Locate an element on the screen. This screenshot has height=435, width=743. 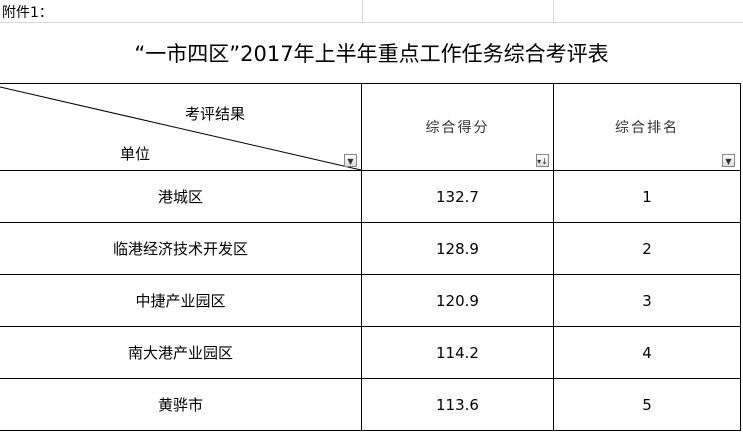
rank-cell: 2 is located at coordinates (647, 248).